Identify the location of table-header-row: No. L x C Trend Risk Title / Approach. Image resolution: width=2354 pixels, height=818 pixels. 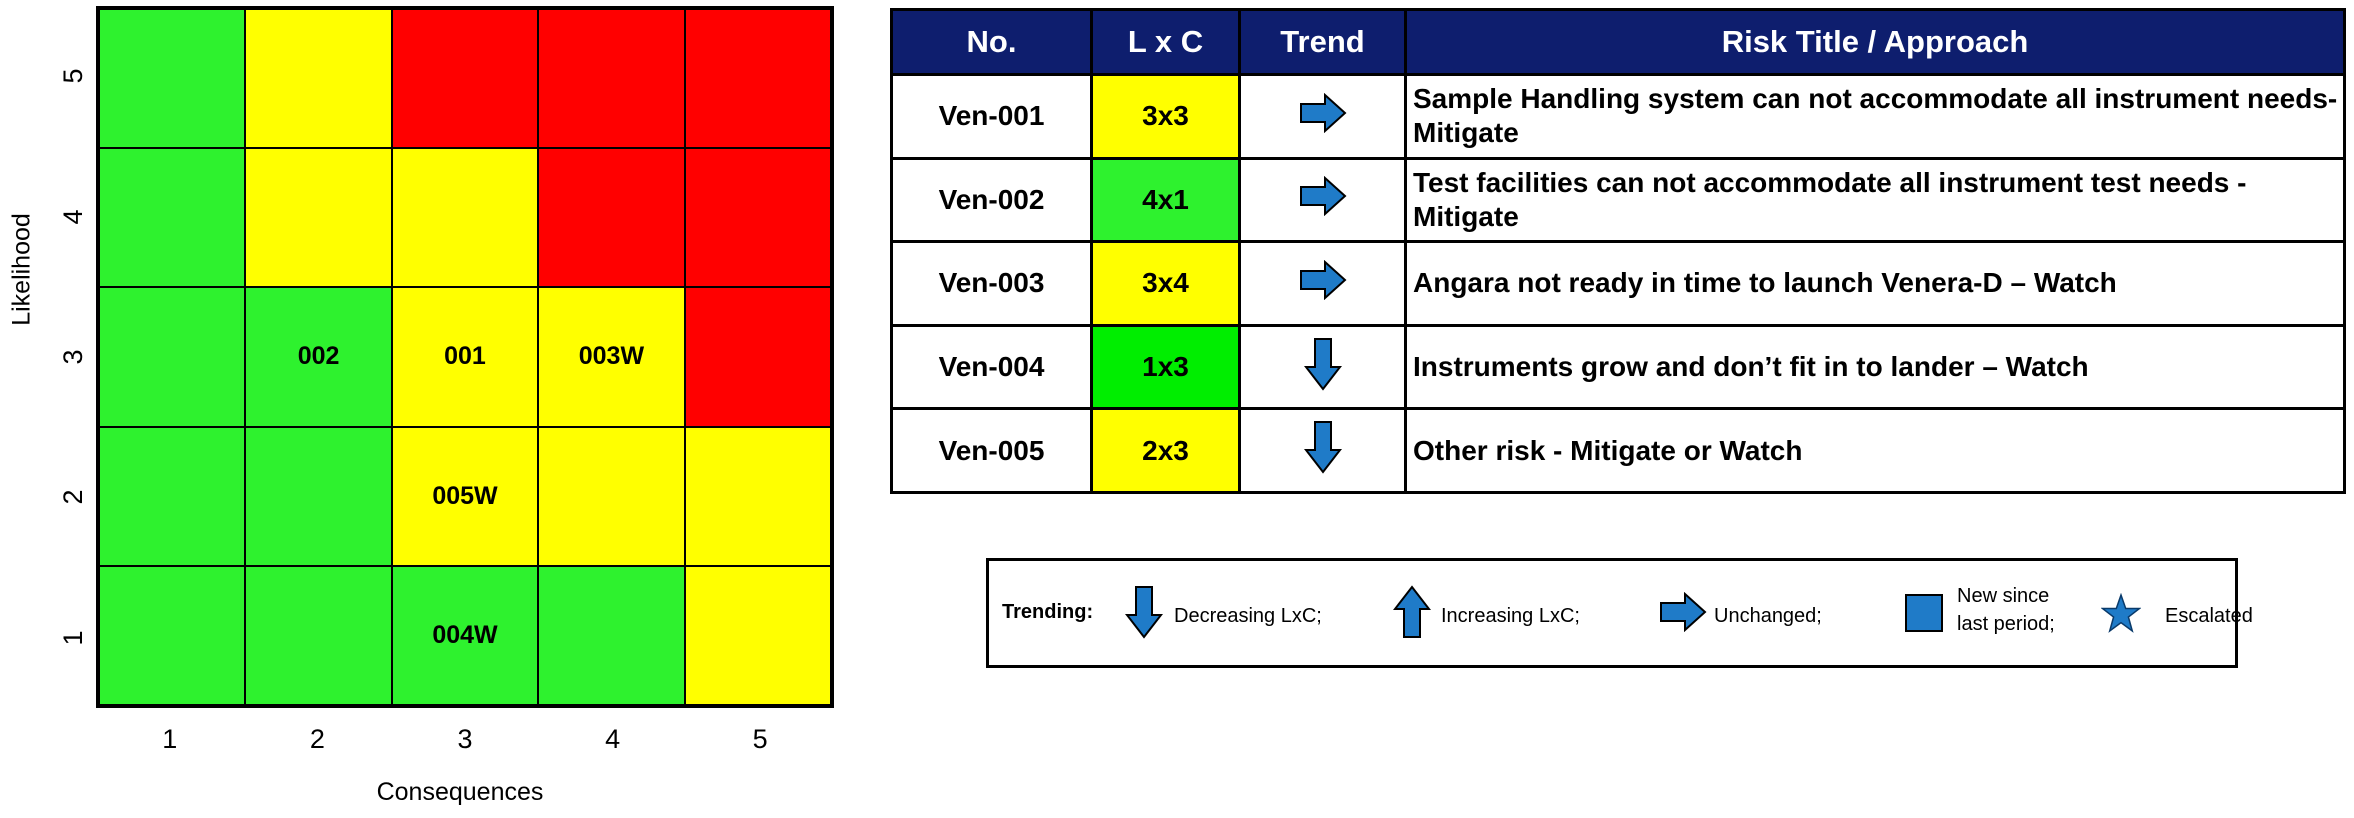
(1618, 42).